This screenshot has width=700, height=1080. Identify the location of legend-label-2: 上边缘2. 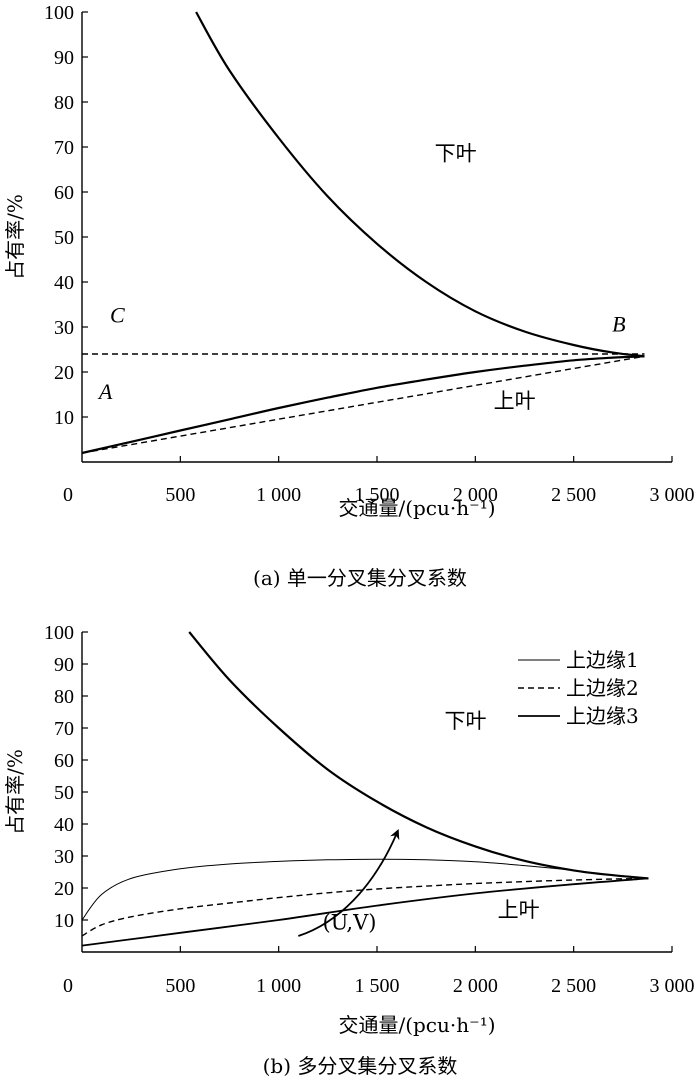
(602, 688).